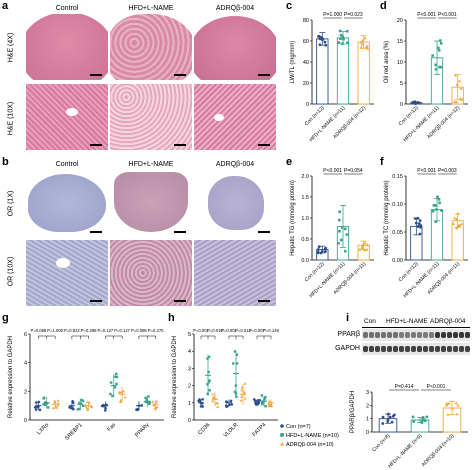  I want to click on y-tick-label-3: 60, so click(306, 42).